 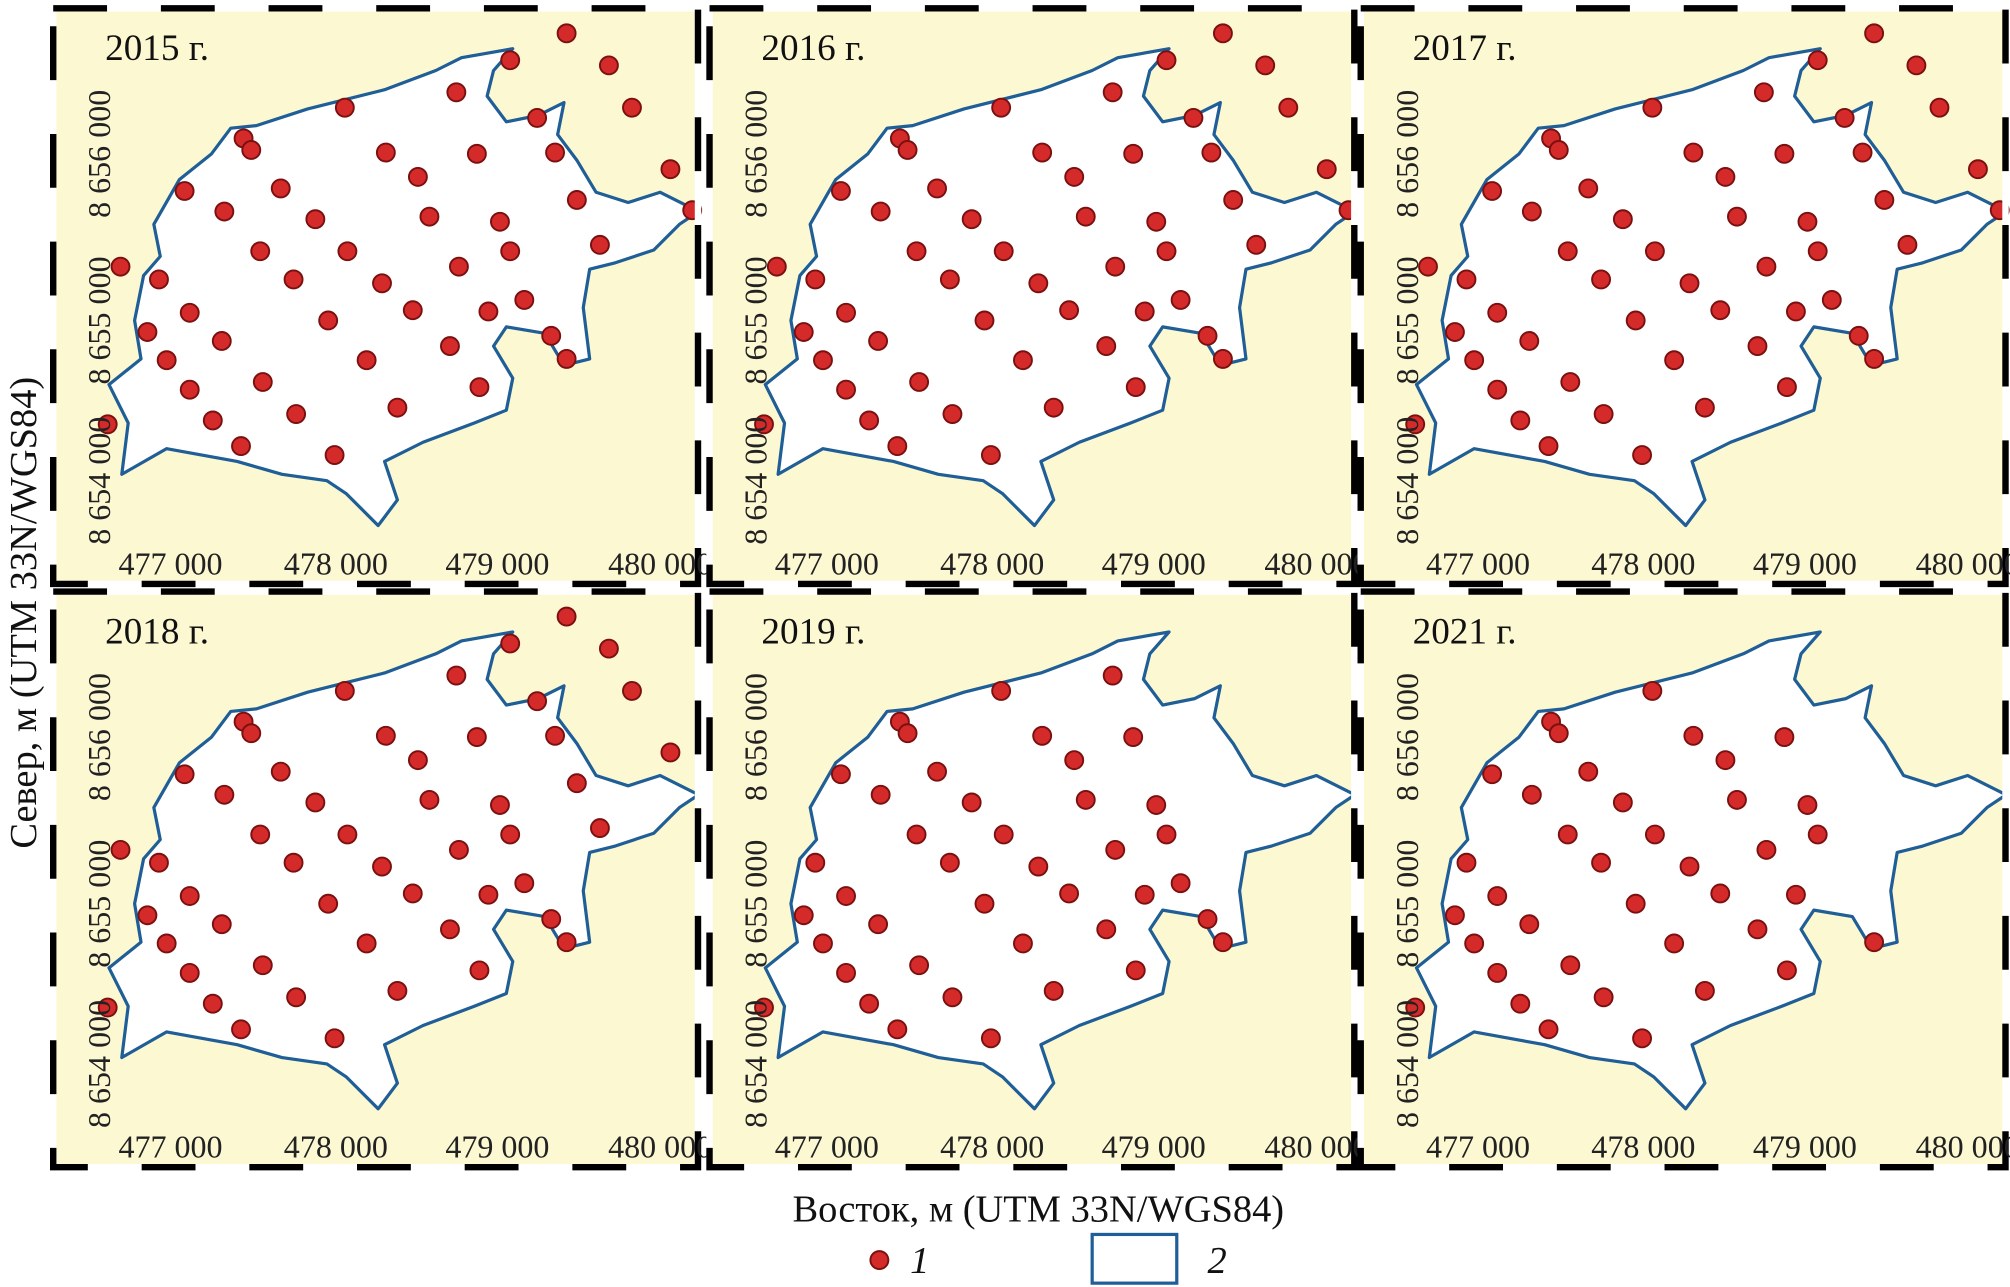 I want to click on panel-title: 2018 г., so click(x=157, y=632).